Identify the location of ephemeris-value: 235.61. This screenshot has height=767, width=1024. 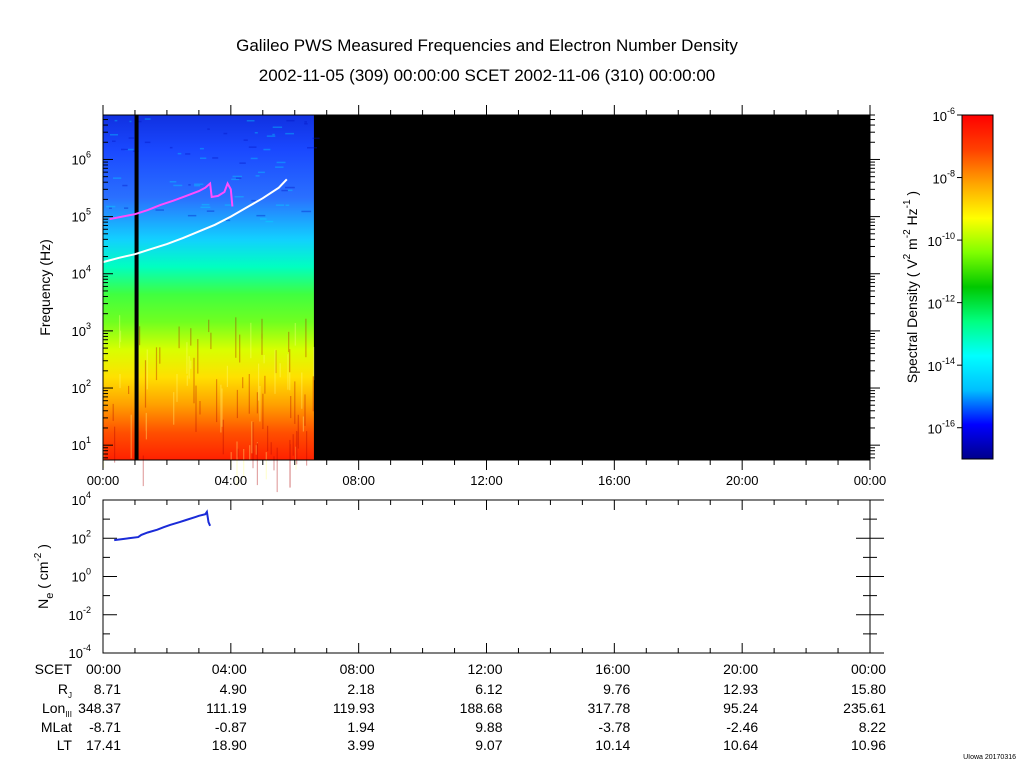
(864, 708).